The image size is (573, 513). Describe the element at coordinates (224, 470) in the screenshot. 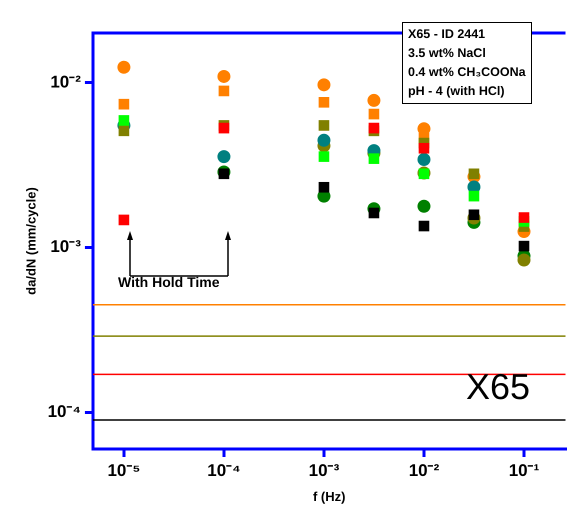

I see `x-tick-label: 10⁻⁴` at that location.